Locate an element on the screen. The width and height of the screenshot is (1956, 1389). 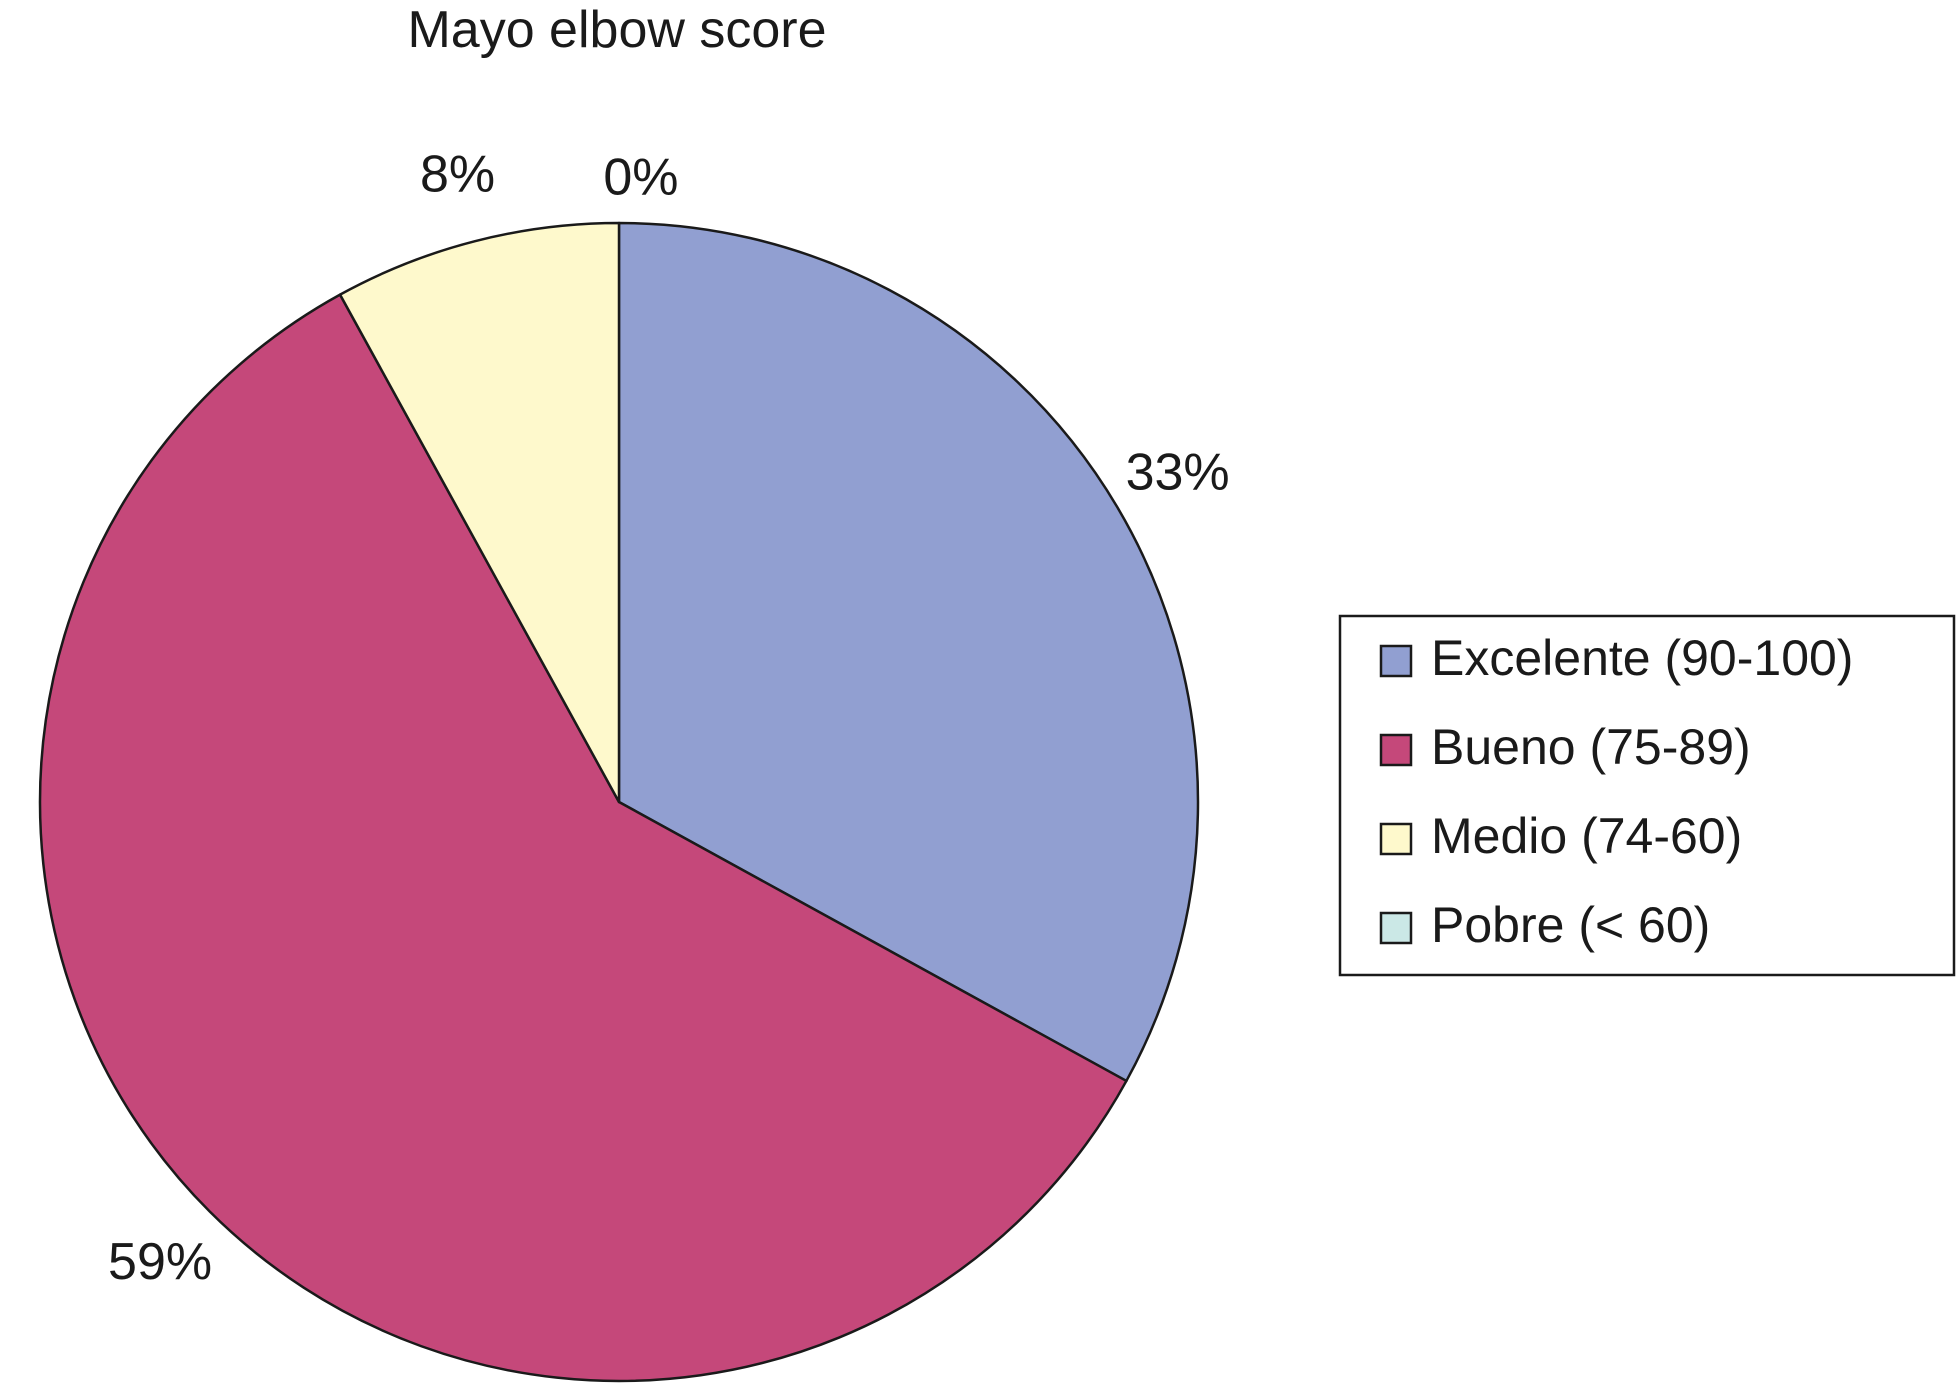
data-label-medio-74-60: 8% is located at coordinates (457, 174).